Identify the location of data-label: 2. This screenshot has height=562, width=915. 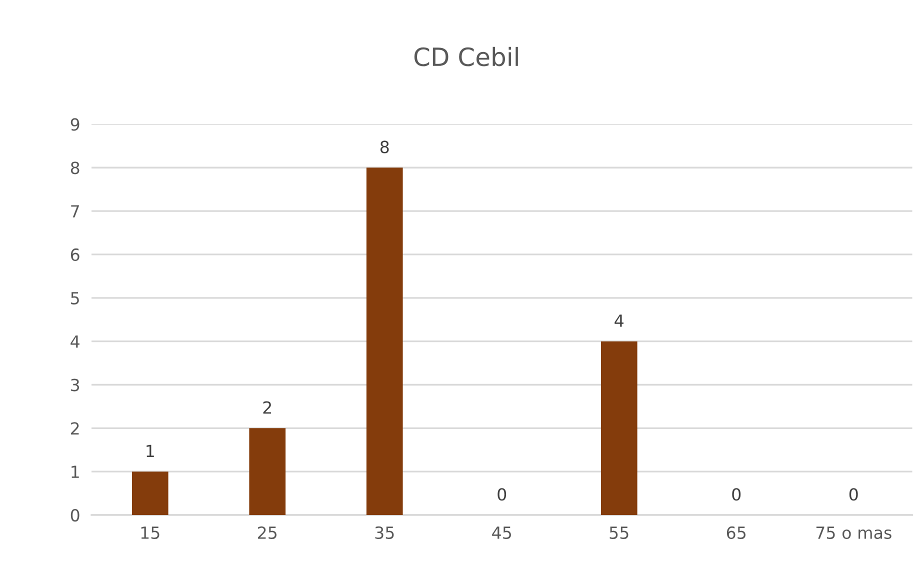
(267, 407).